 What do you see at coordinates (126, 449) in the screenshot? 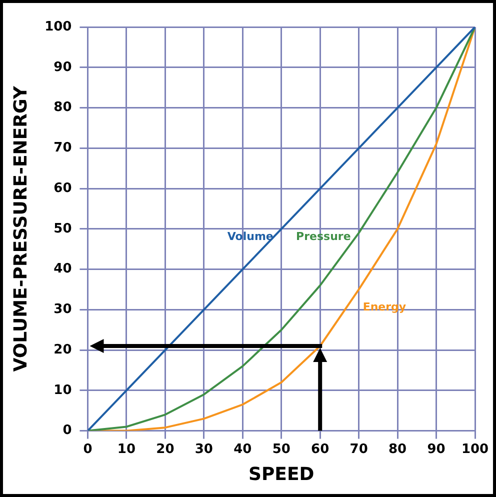
I see `x-tick-label: 10` at bounding box center [126, 449].